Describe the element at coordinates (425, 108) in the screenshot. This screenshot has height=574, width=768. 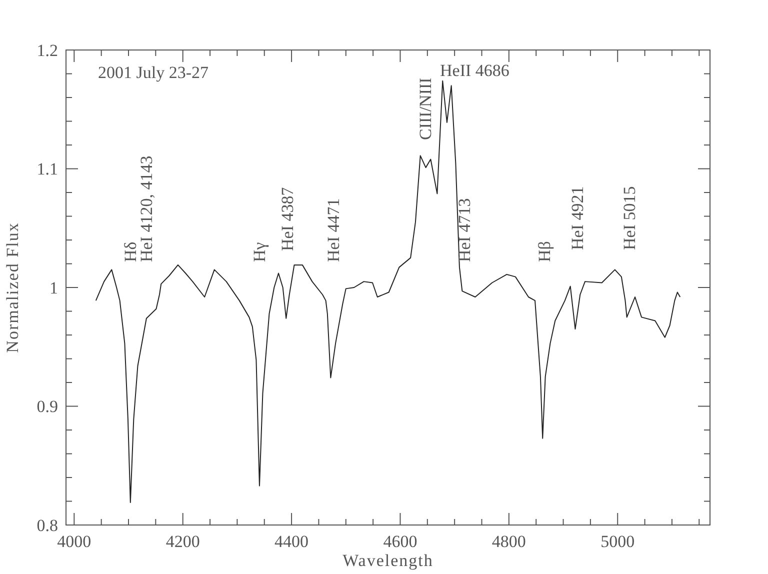
I see `annotation: CIII/NIII` at that location.